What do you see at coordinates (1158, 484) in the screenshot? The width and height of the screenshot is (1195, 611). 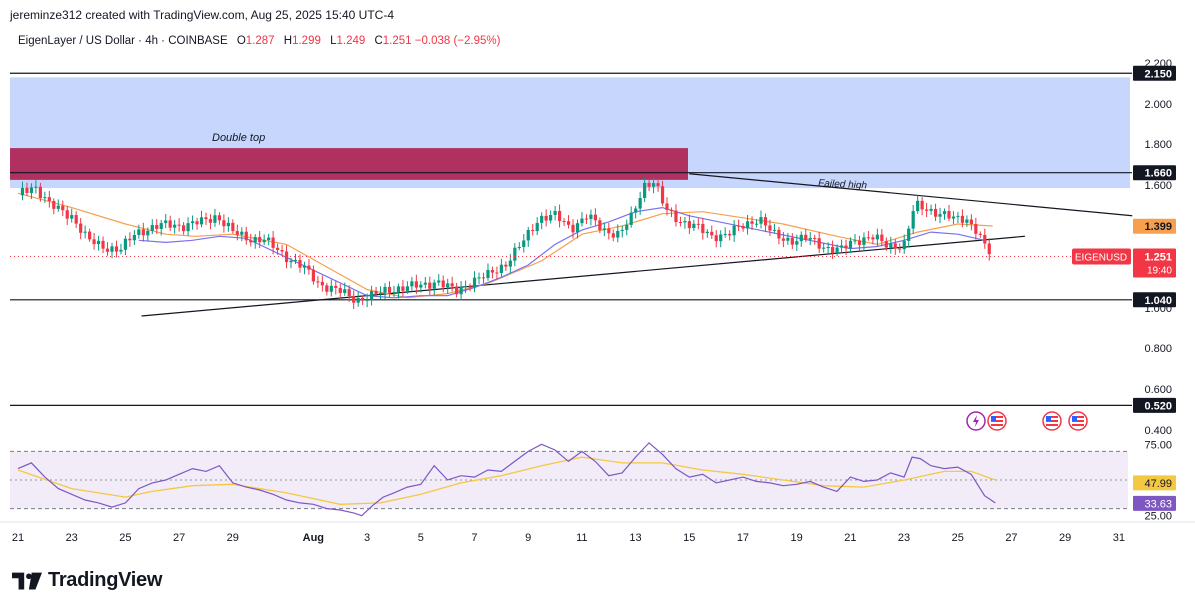 I see `rsi-ma-value-label: 47.99` at bounding box center [1158, 484].